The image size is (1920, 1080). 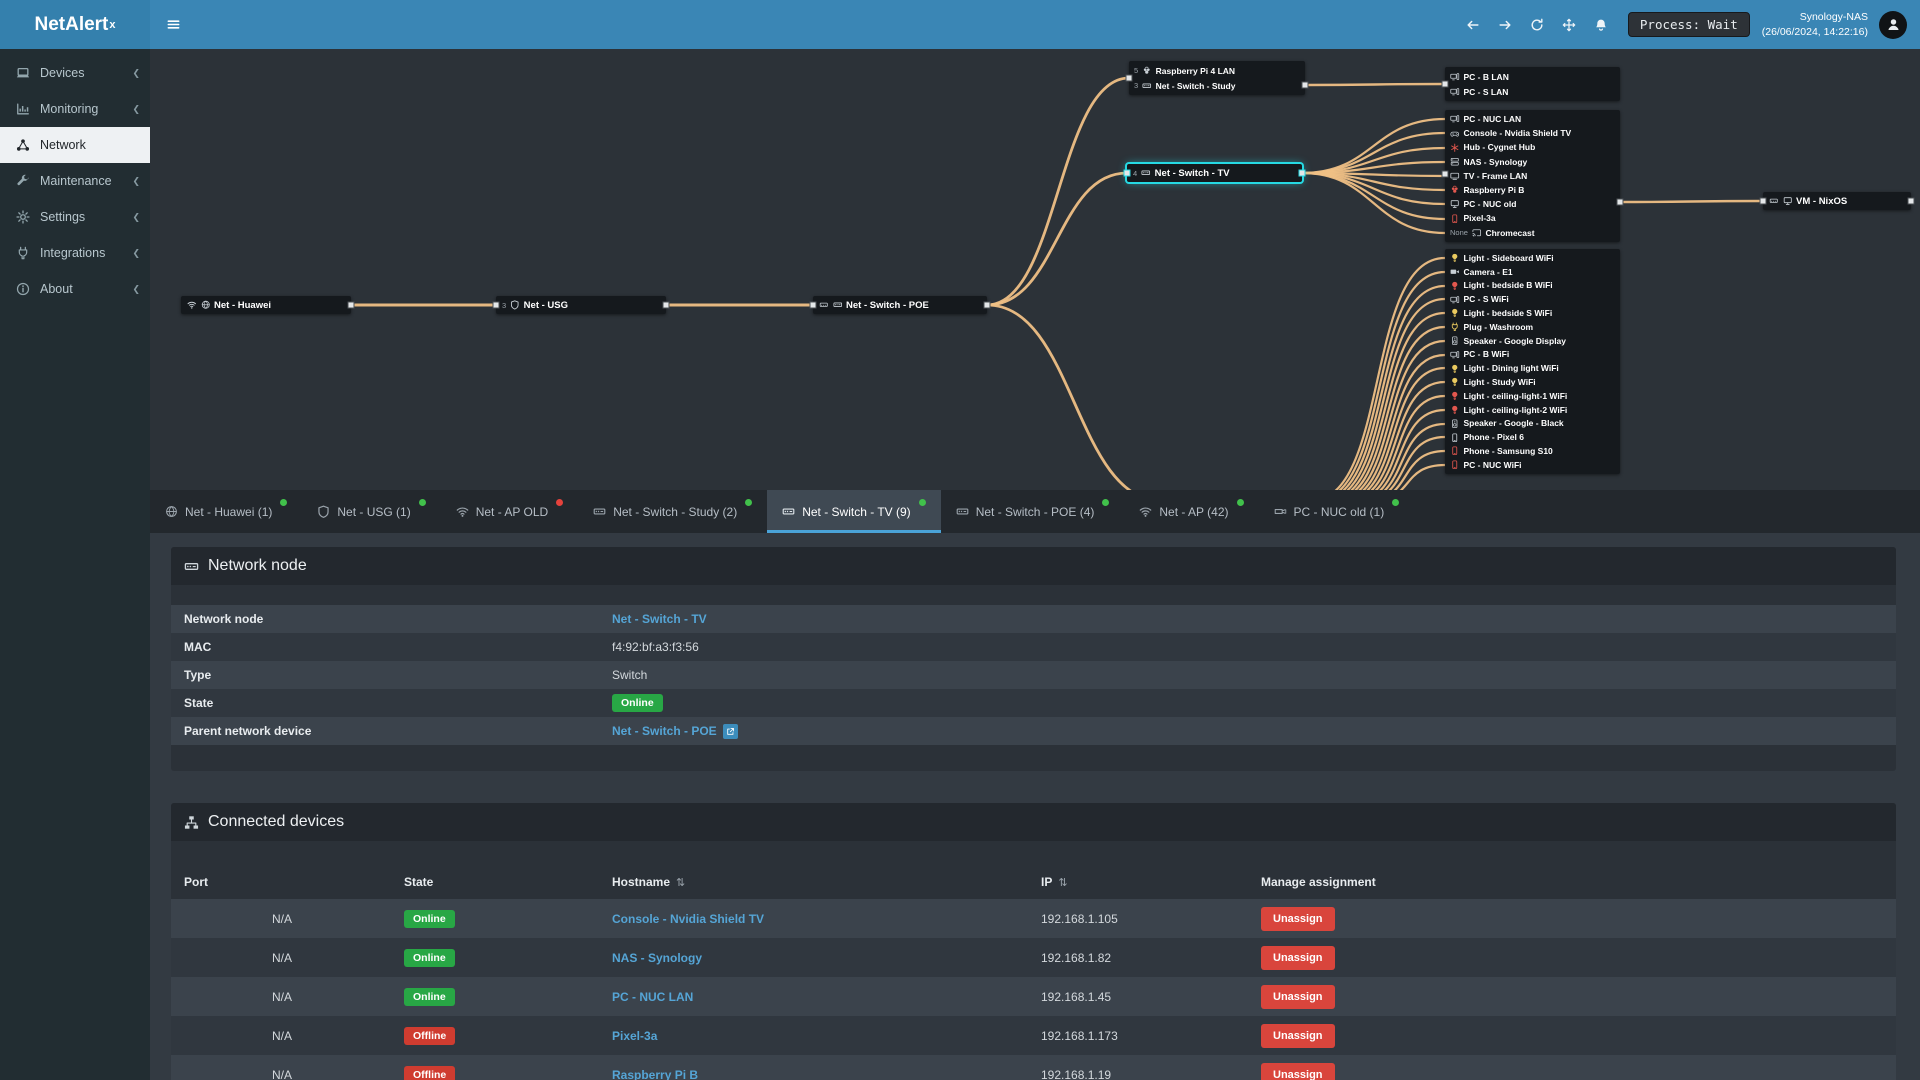 What do you see at coordinates (1532, 176) in the screenshot?
I see `topology-device-row: TV - Frame LAN` at bounding box center [1532, 176].